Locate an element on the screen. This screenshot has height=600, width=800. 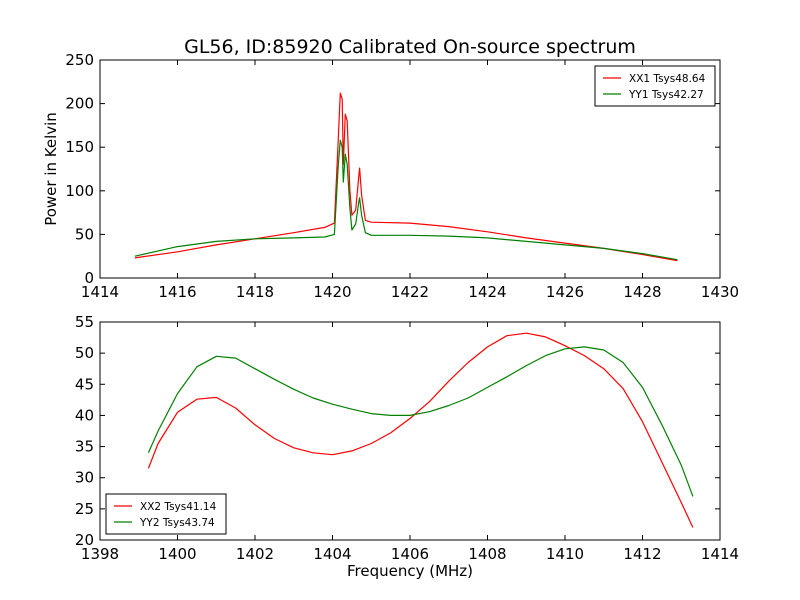
y-tick-label: 55 is located at coordinates (84, 322).